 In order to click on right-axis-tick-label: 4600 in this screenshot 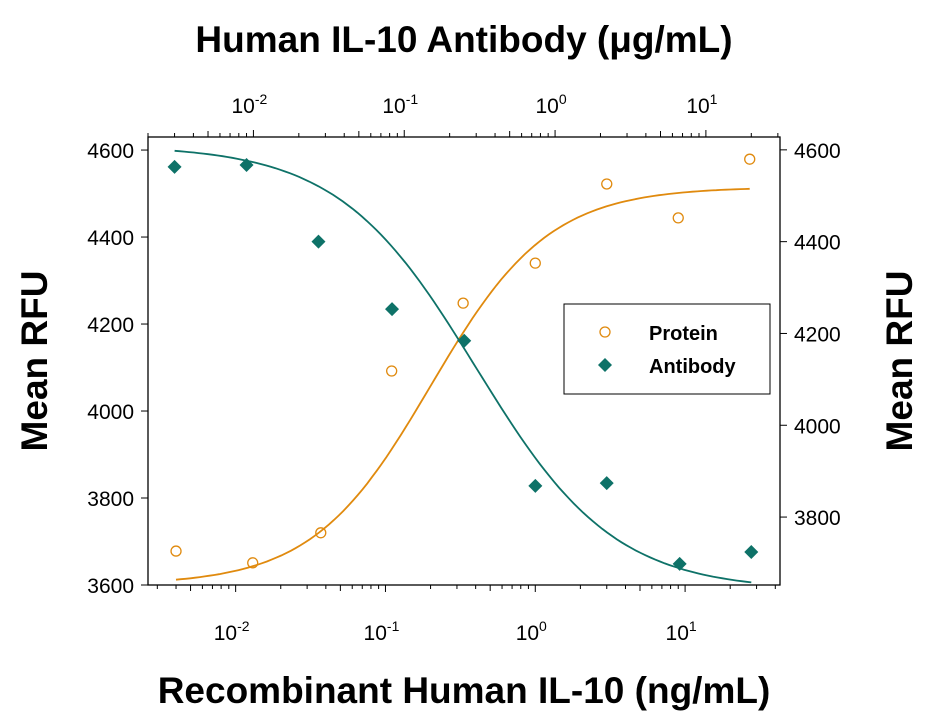, I will do `click(817, 151)`.